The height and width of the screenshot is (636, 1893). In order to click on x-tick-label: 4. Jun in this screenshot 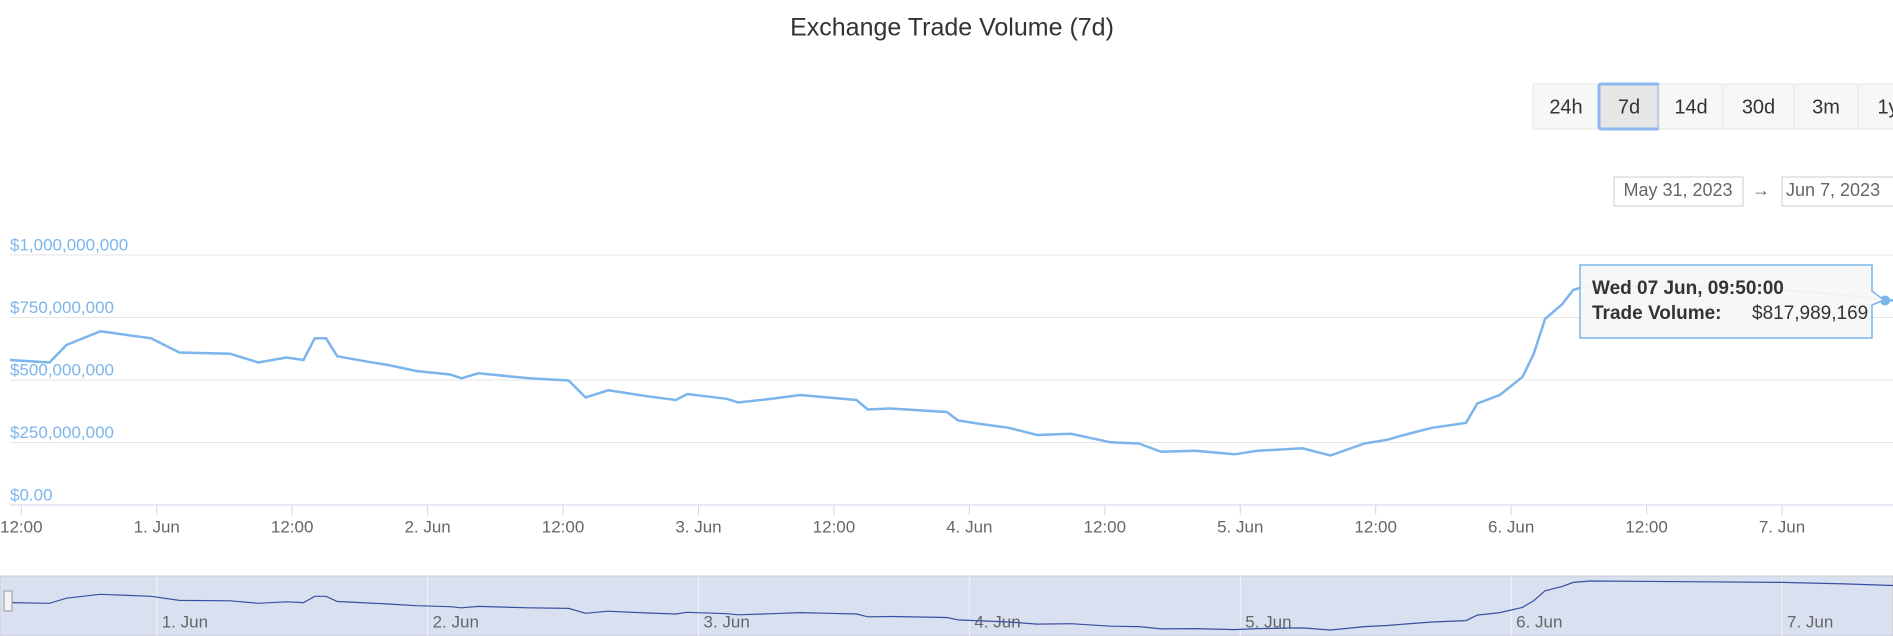, I will do `click(969, 526)`.